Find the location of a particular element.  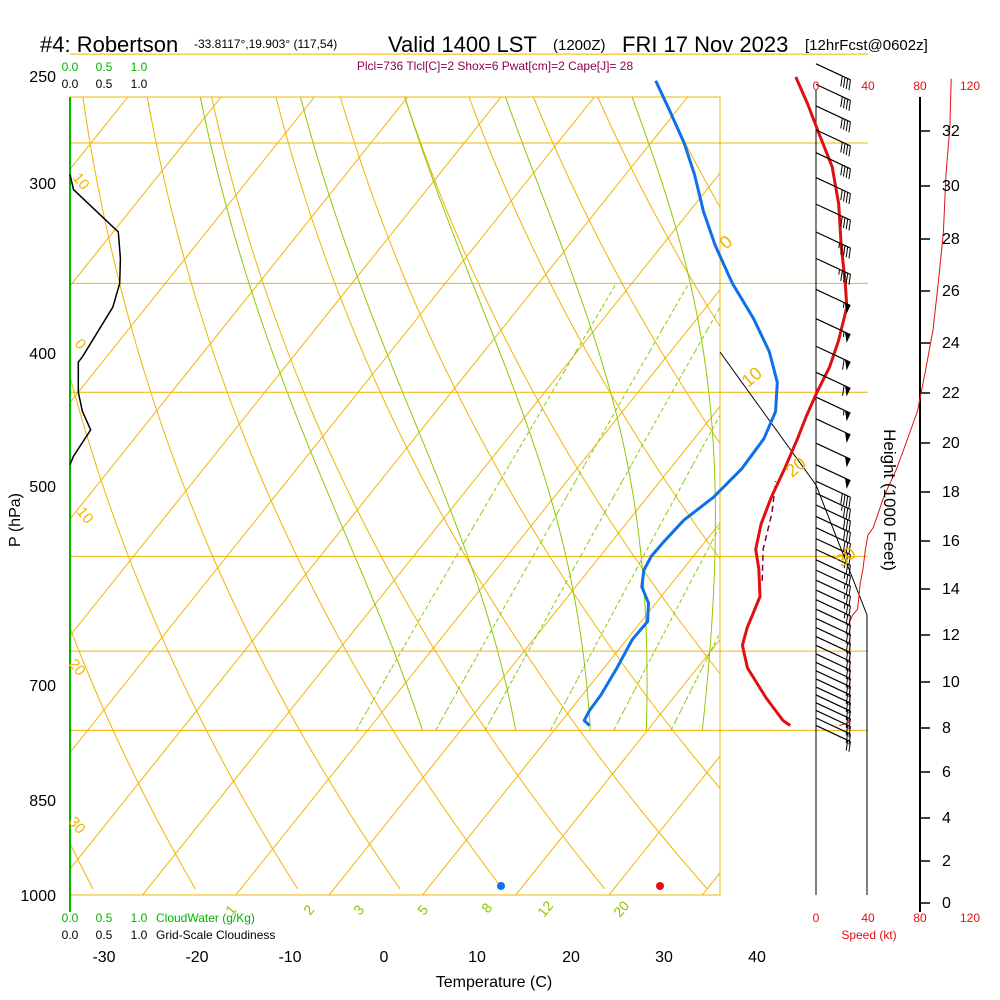

cloudwater-line is located at coordinates (95, 319).